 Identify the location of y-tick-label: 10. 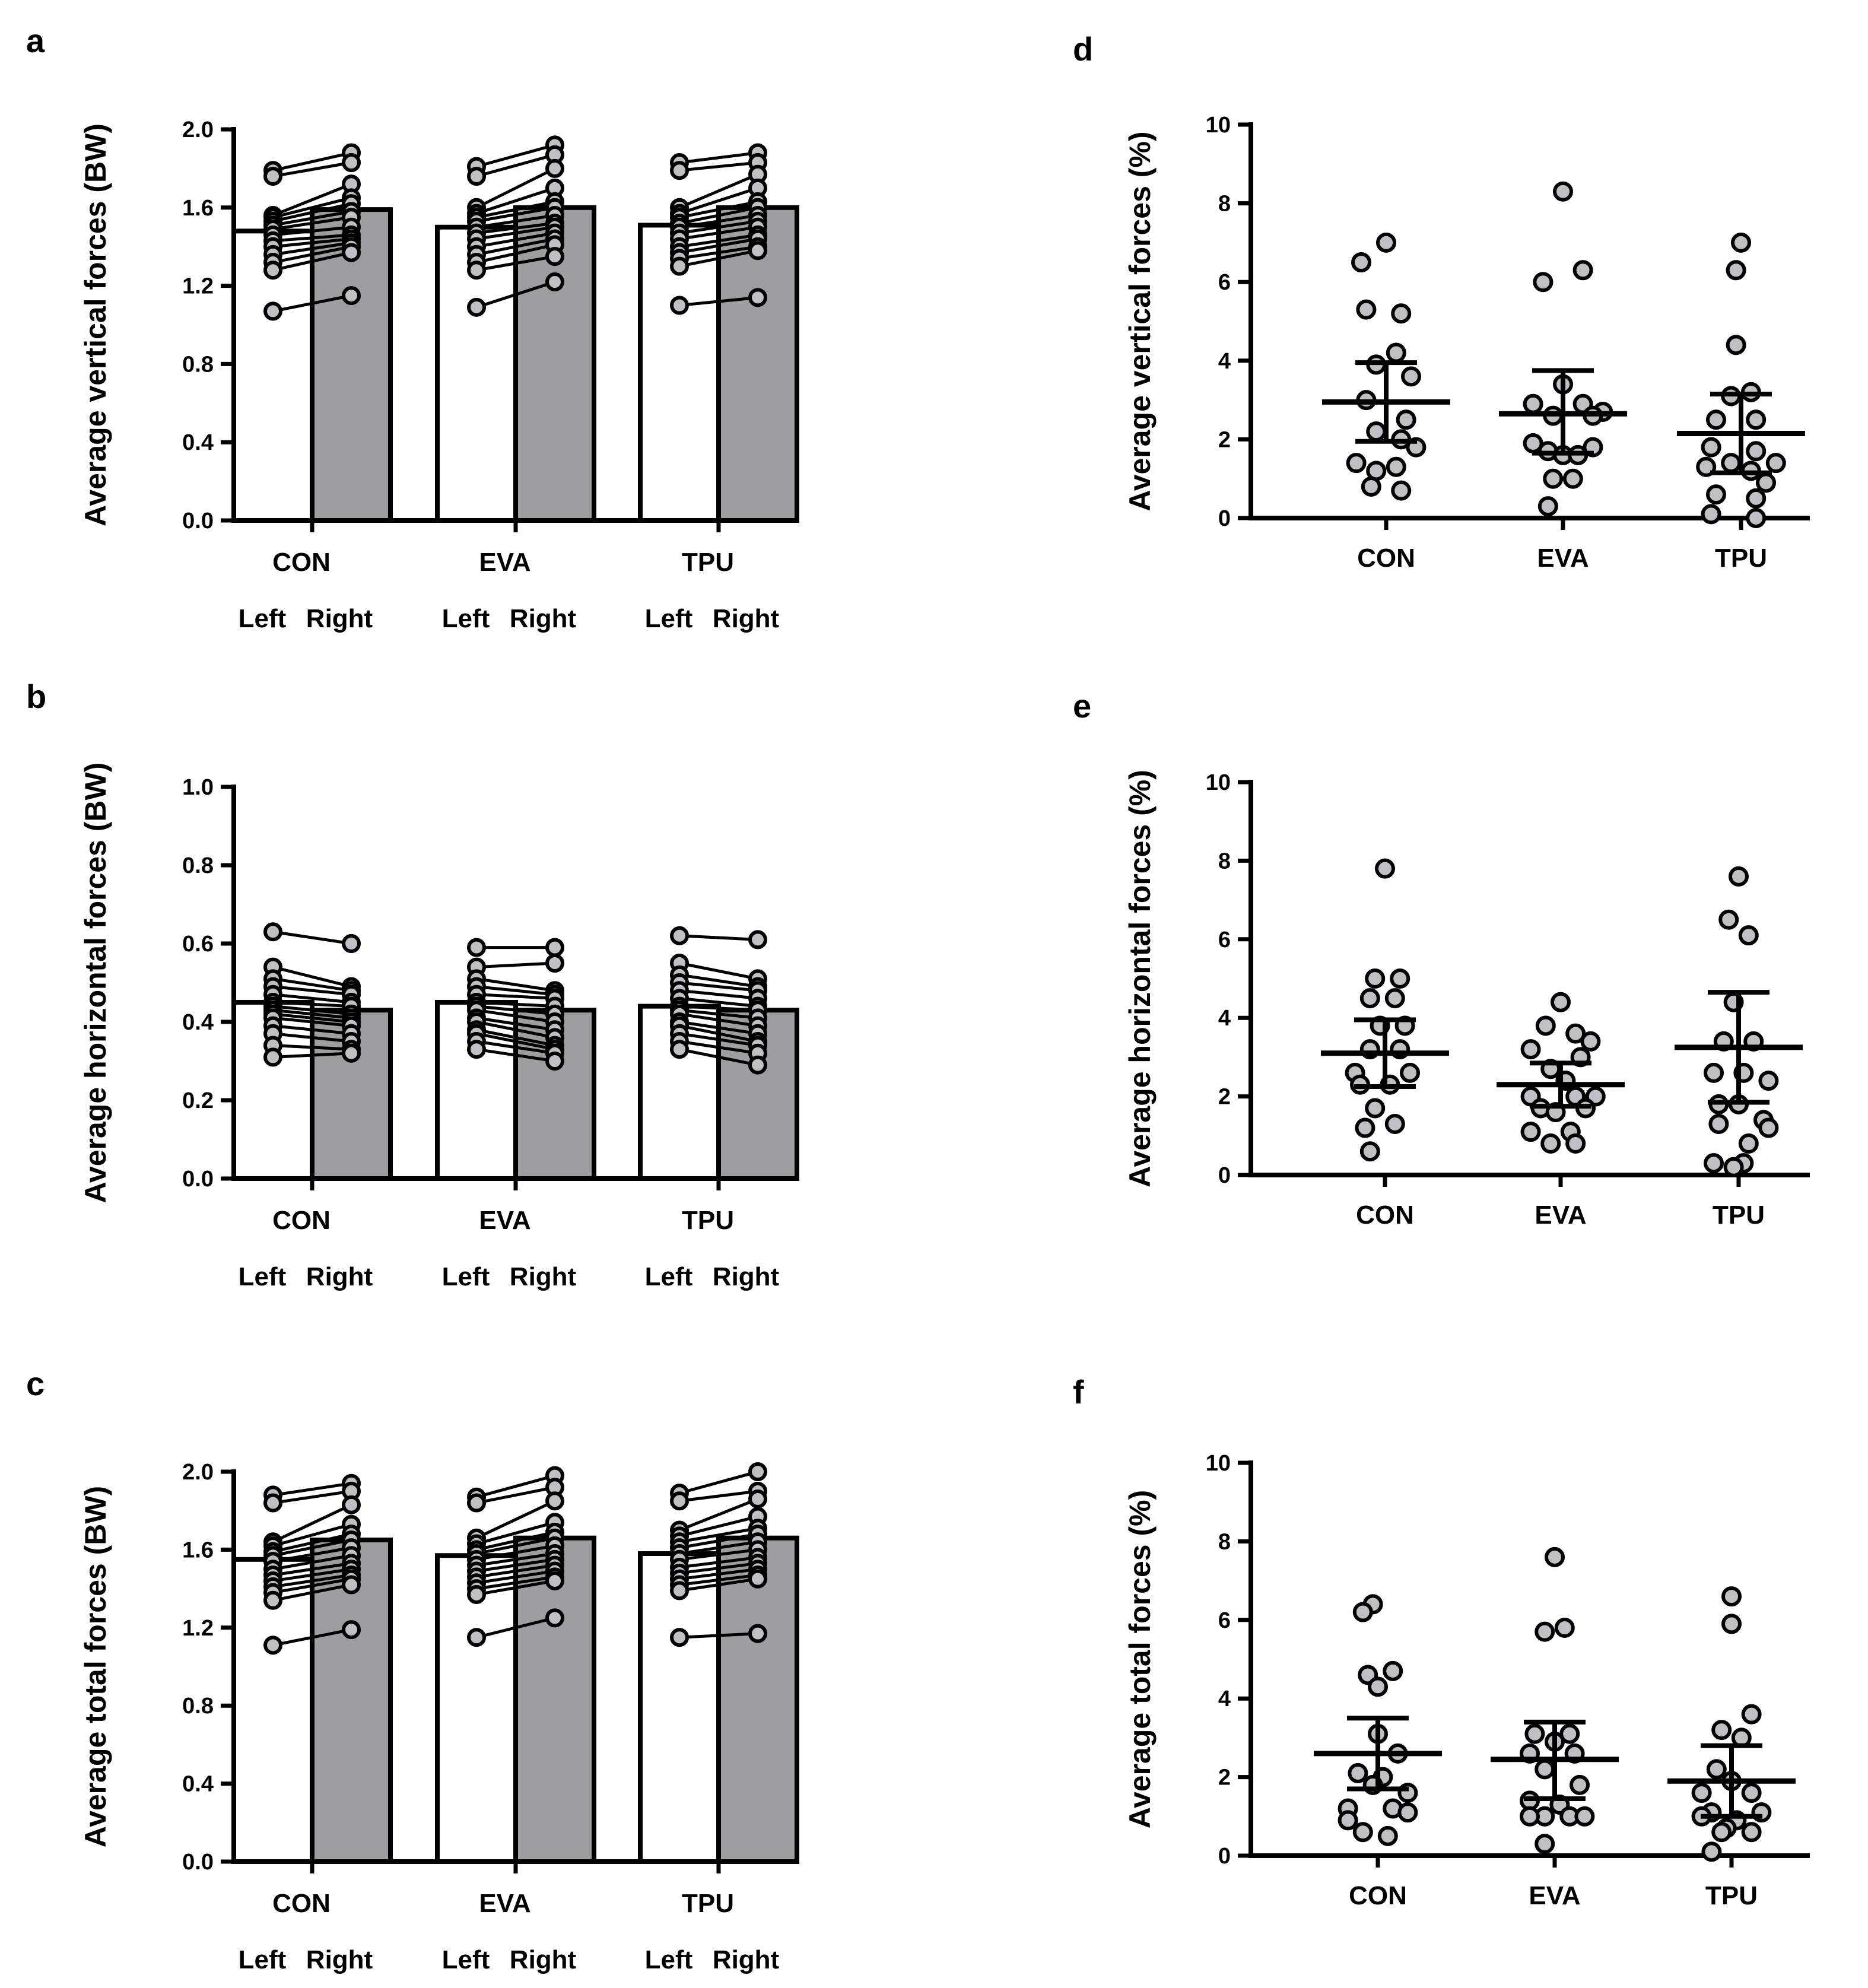
(1218, 783).